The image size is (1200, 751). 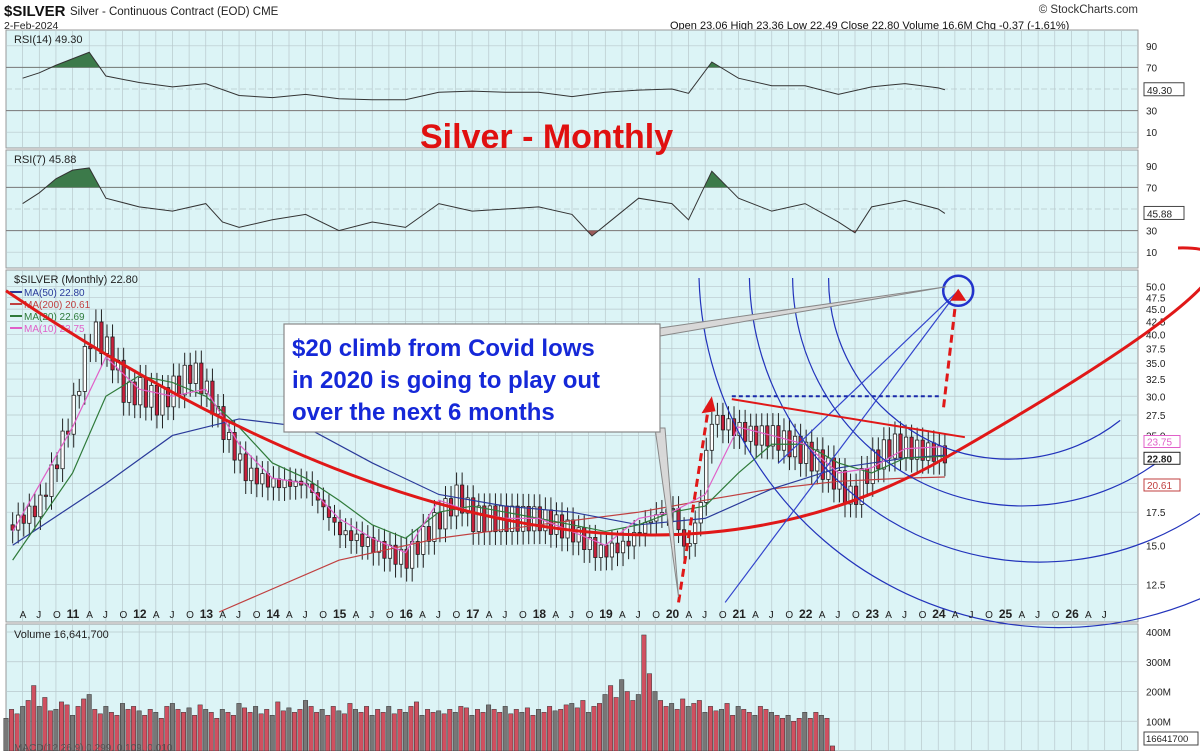 What do you see at coordinates (939, 614) in the screenshot?
I see `x-tick-label: 24` at bounding box center [939, 614].